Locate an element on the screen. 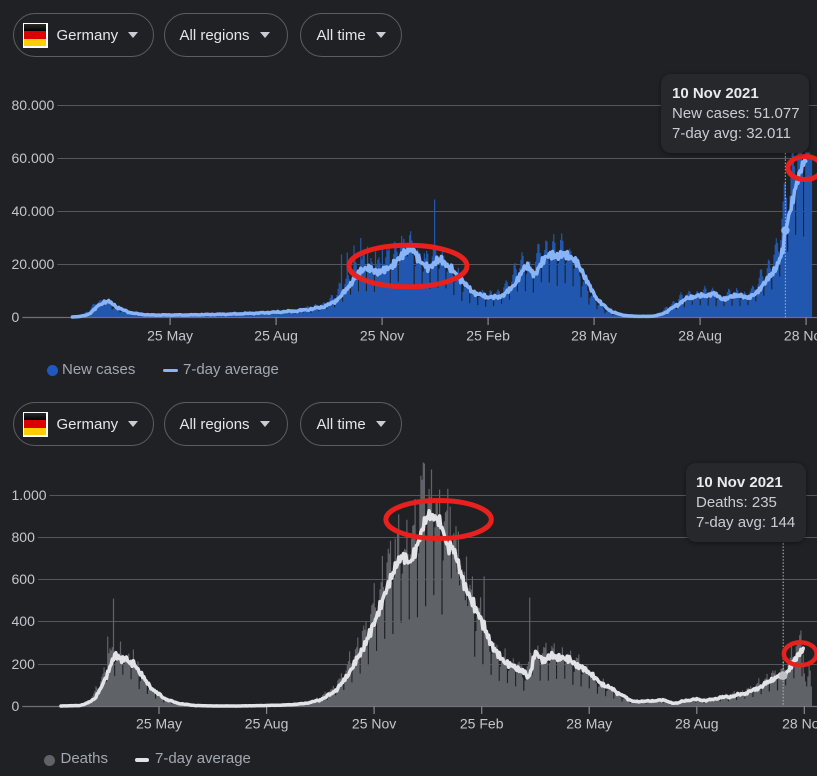 The width and height of the screenshot is (817, 776). svg-text: 200 is located at coordinates (24, 664).